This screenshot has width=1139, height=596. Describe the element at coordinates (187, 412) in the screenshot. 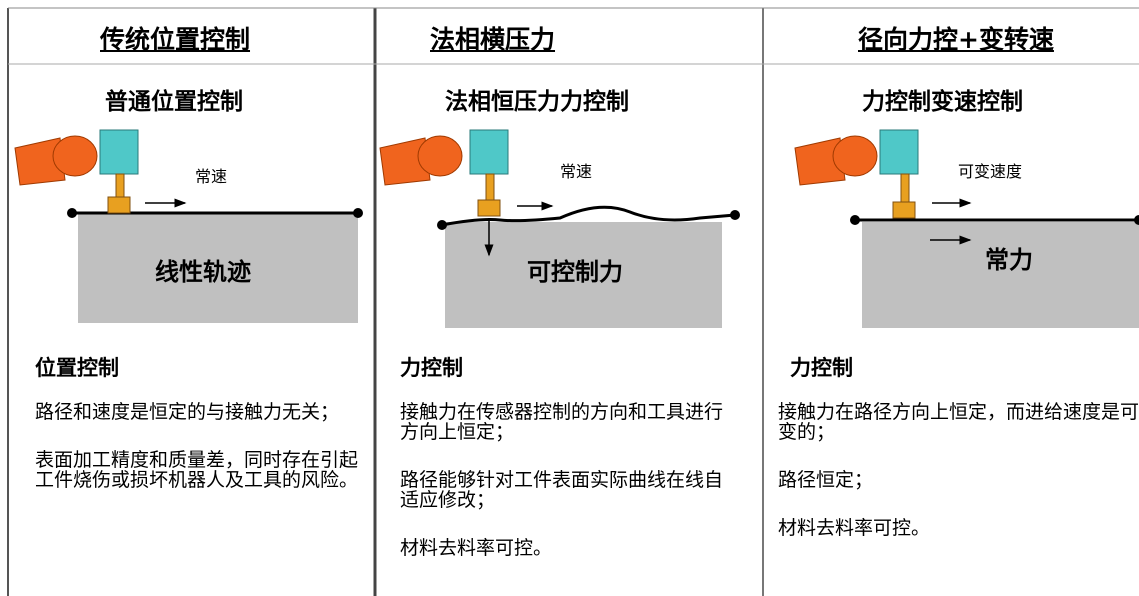

I see `paragraph: 路径和速度是恒定的与接触力无关；` at that location.